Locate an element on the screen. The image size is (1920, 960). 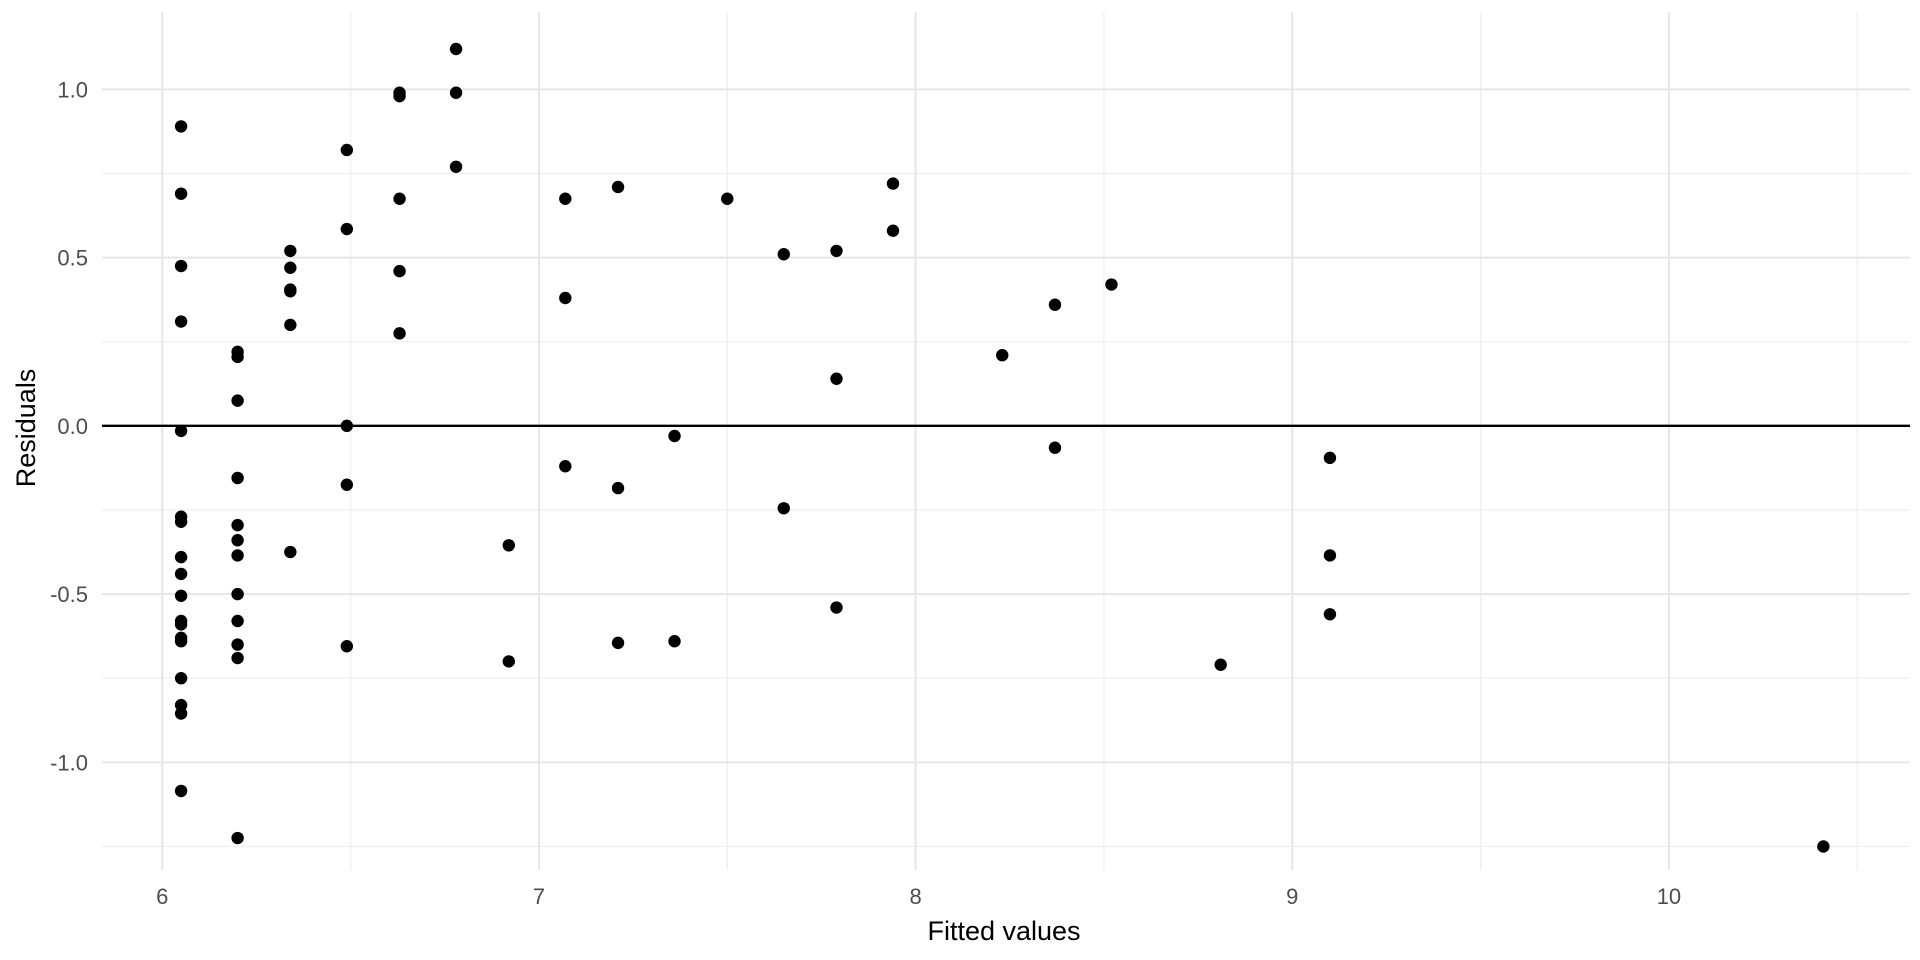
y-axis-tick-labels: -1.0 -0.5 0.0 0.5 1.0 is located at coordinates (69, 426).